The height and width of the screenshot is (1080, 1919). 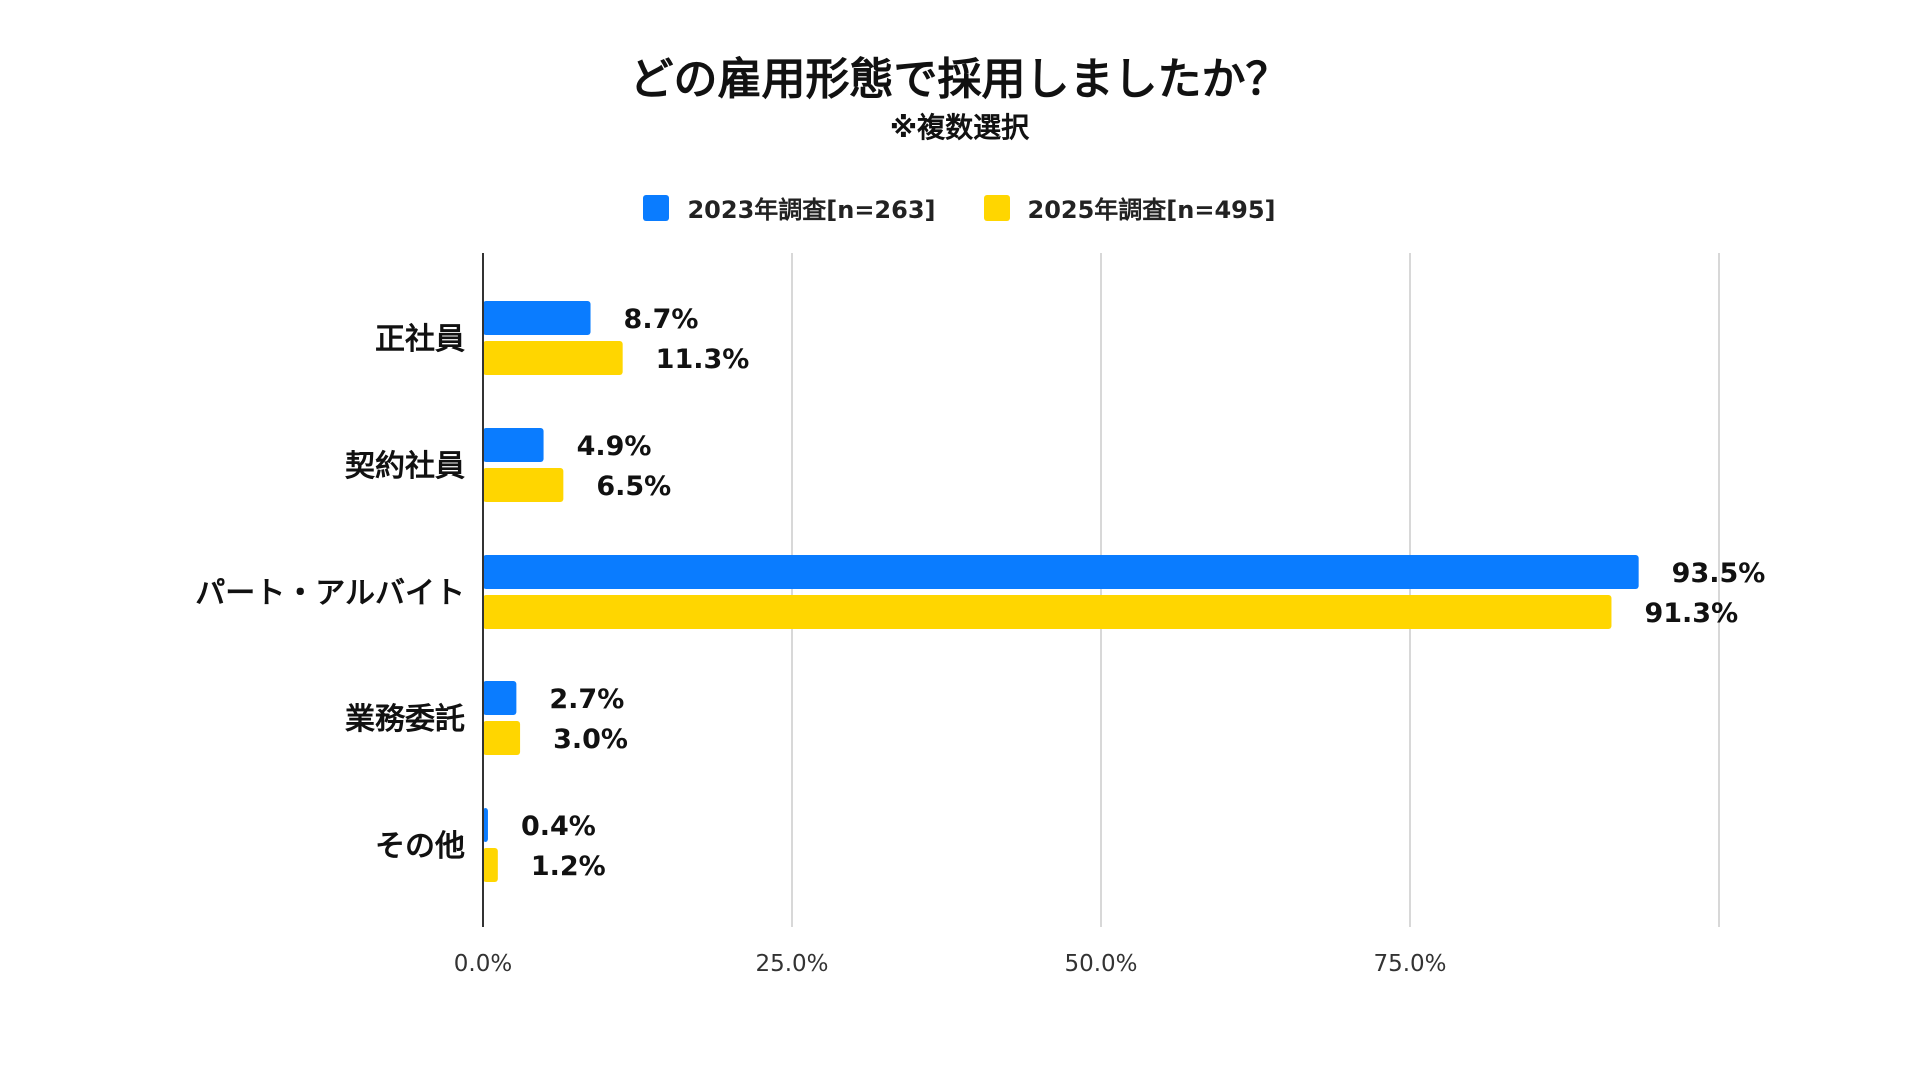 I want to click on data-label: 8.7%, so click(x=661, y=319).